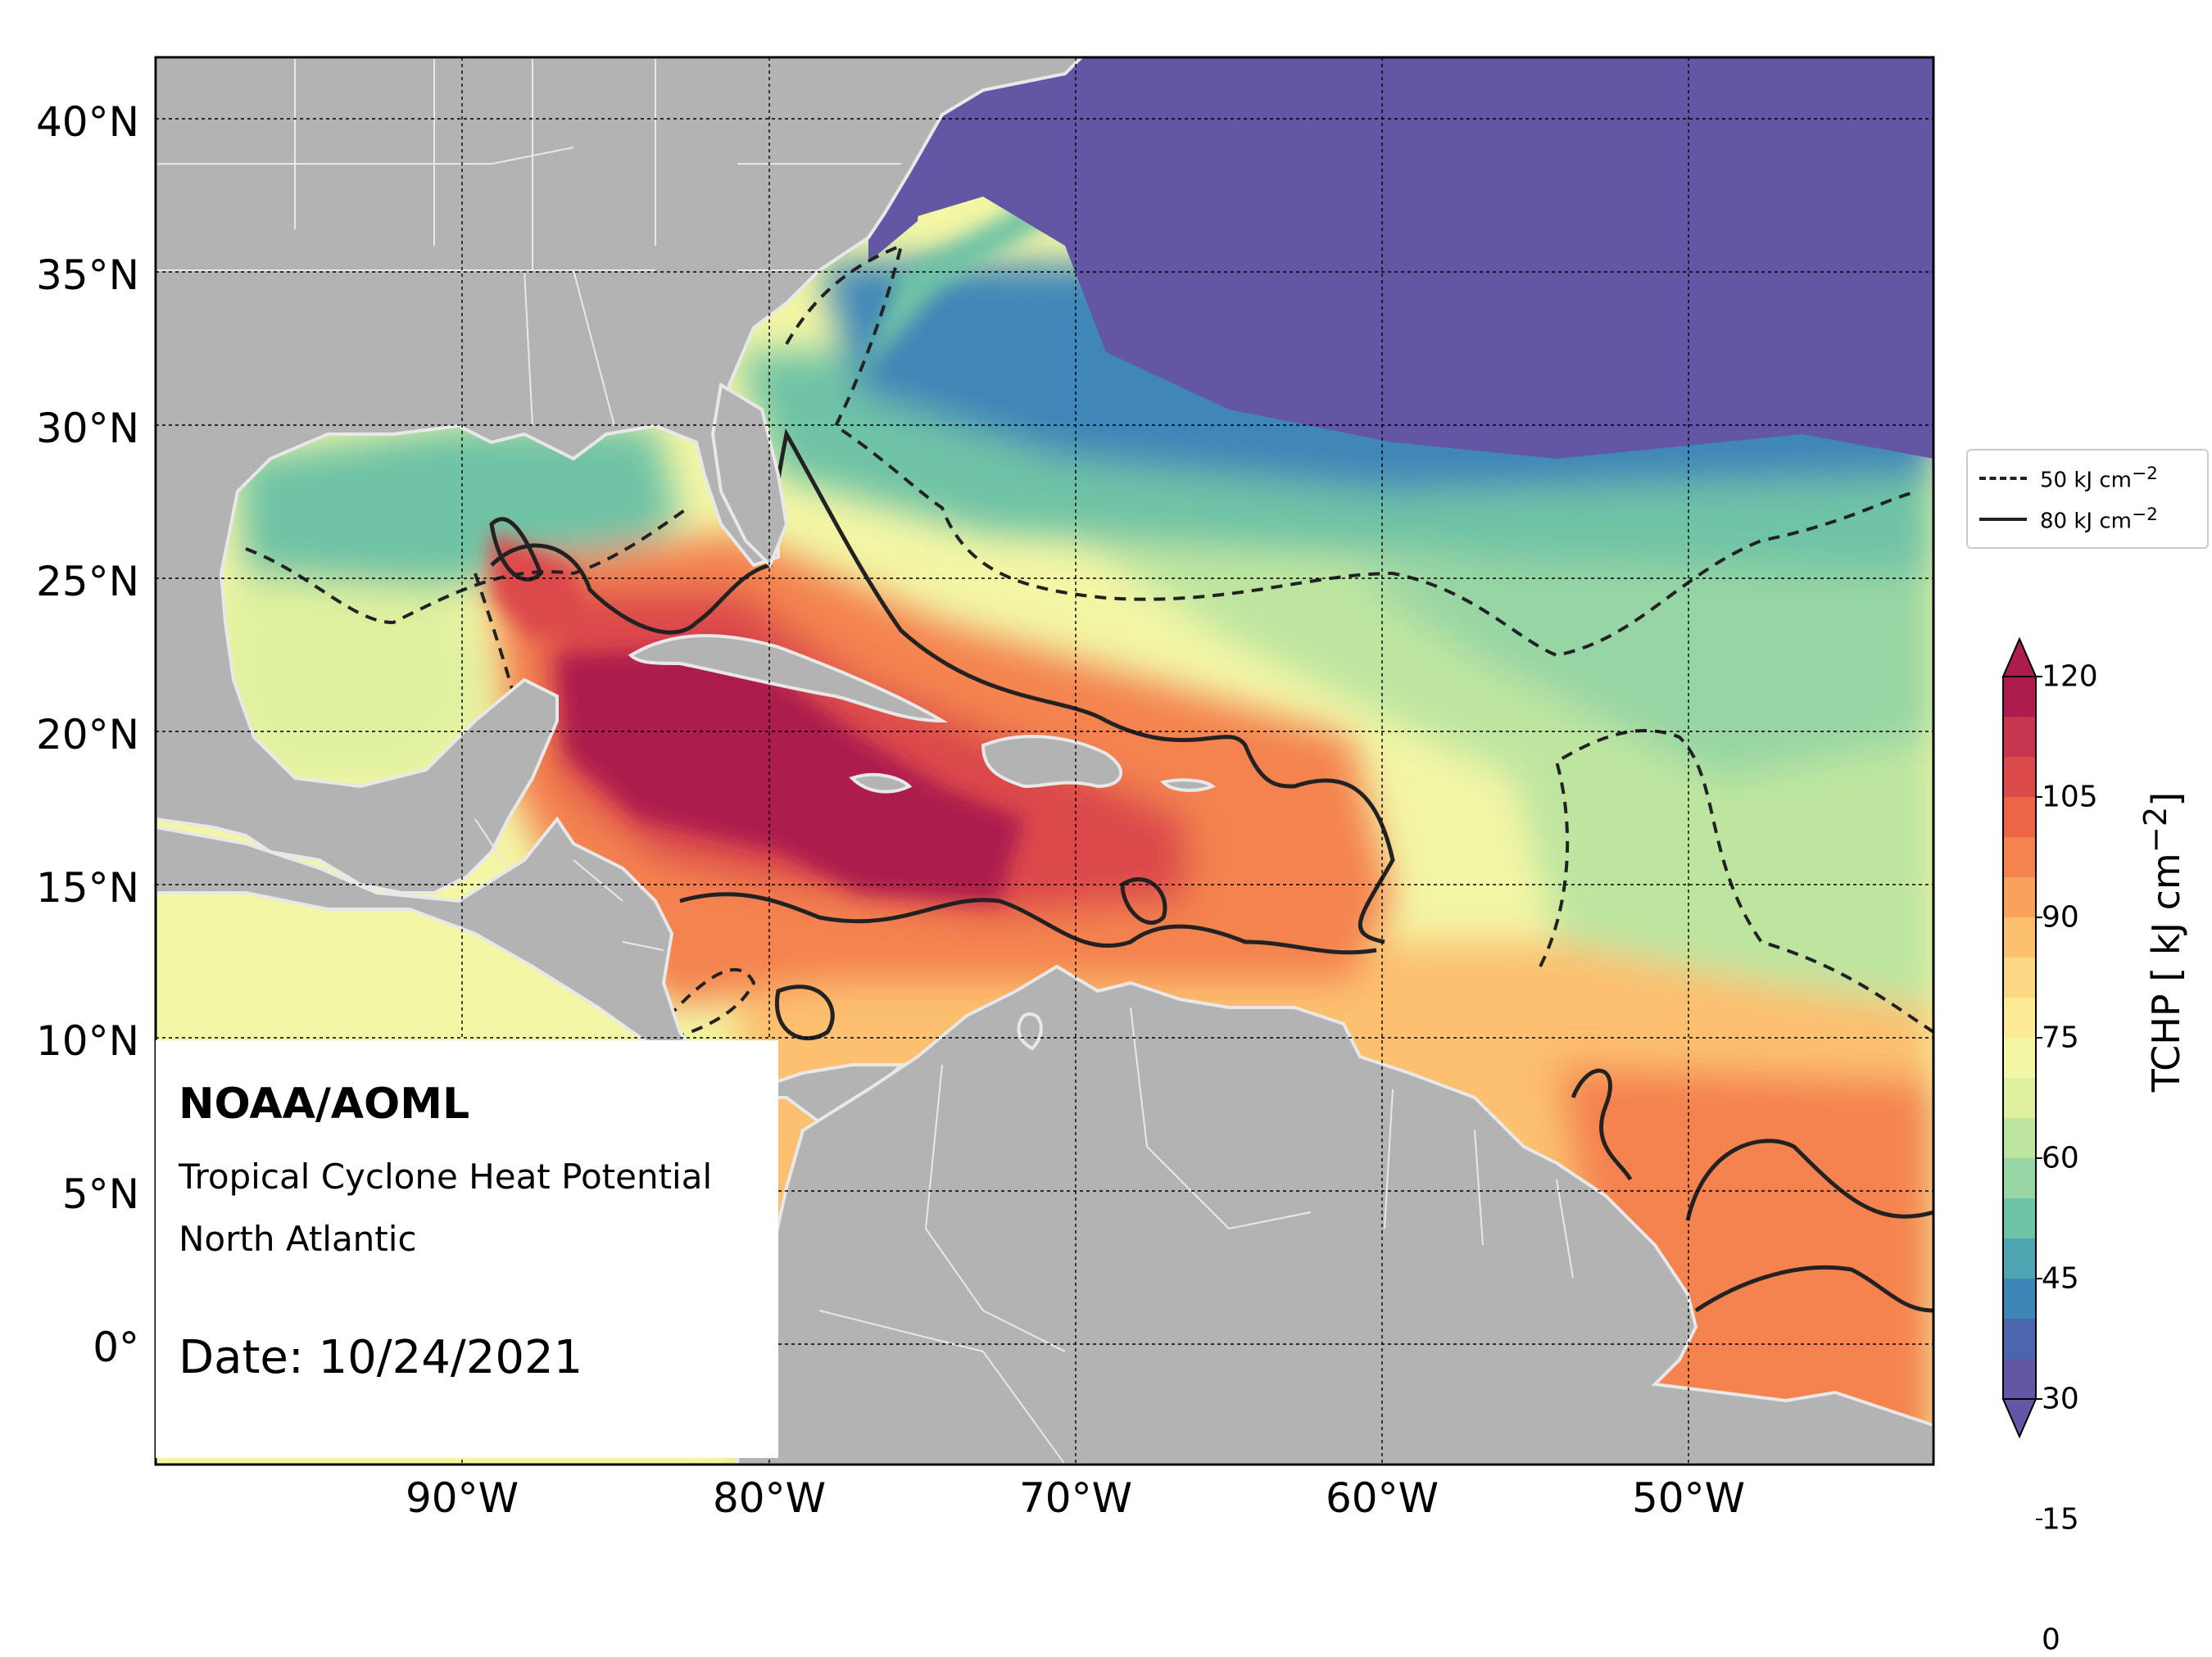  What do you see at coordinates (2060, 1519) in the screenshot?
I see `colorbar-tick-label: 15` at bounding box center [2060, 1519].